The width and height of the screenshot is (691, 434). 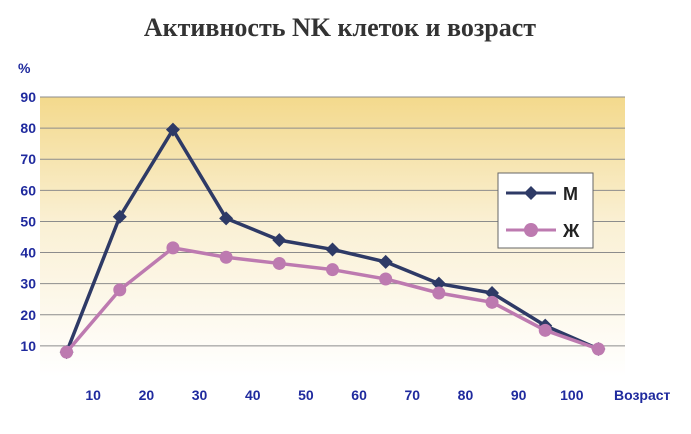 I want to click on legend-marker-m, so click(x=531, y=193).